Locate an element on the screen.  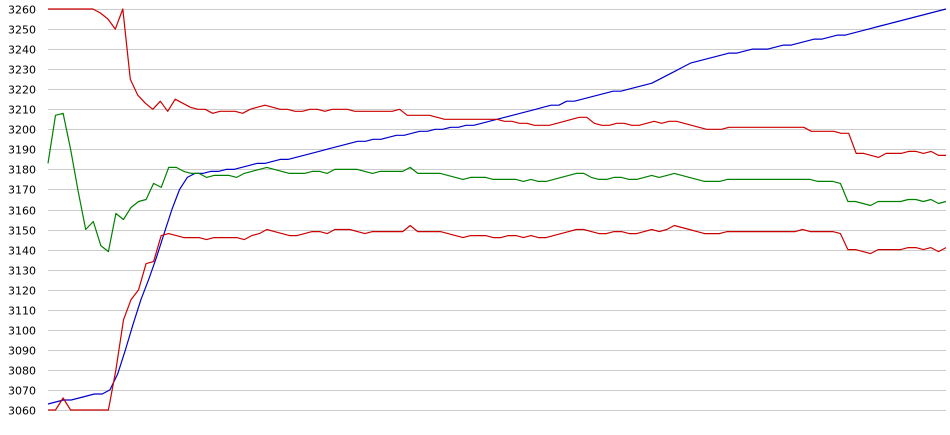
y-tick-label: 3200 is located at coordinates (22, 130).